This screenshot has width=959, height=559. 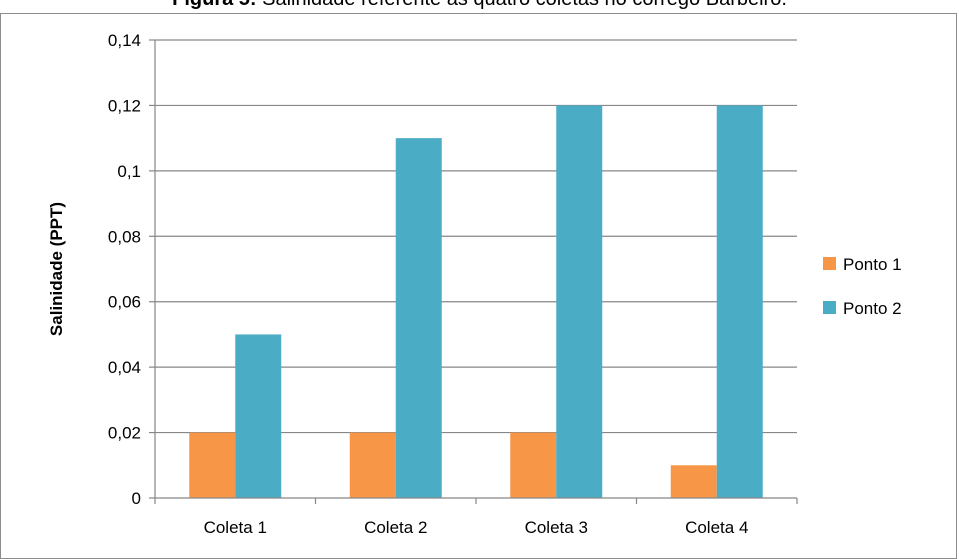 I want to click on y-tick-labels: 0 0,02 0,04 0,06 0,08 0,1 0,12 0,14, so click(x=124, y=269).